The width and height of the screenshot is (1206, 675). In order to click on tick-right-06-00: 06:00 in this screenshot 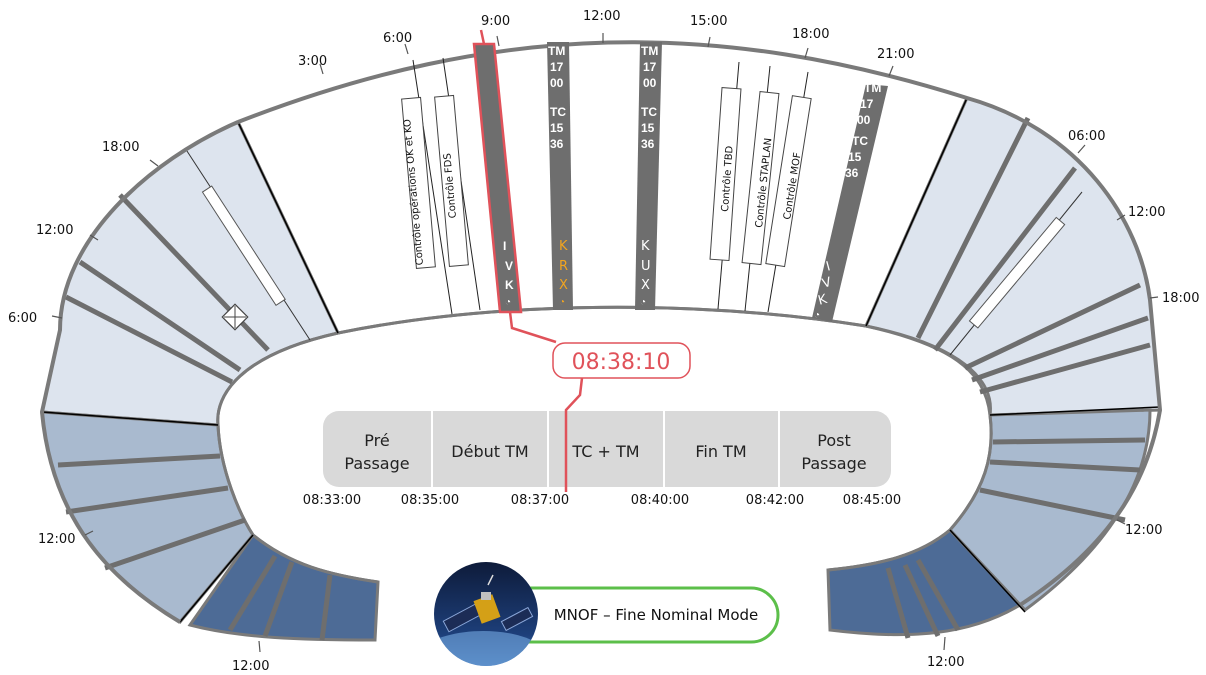, I will do `click(1086, 136)`.